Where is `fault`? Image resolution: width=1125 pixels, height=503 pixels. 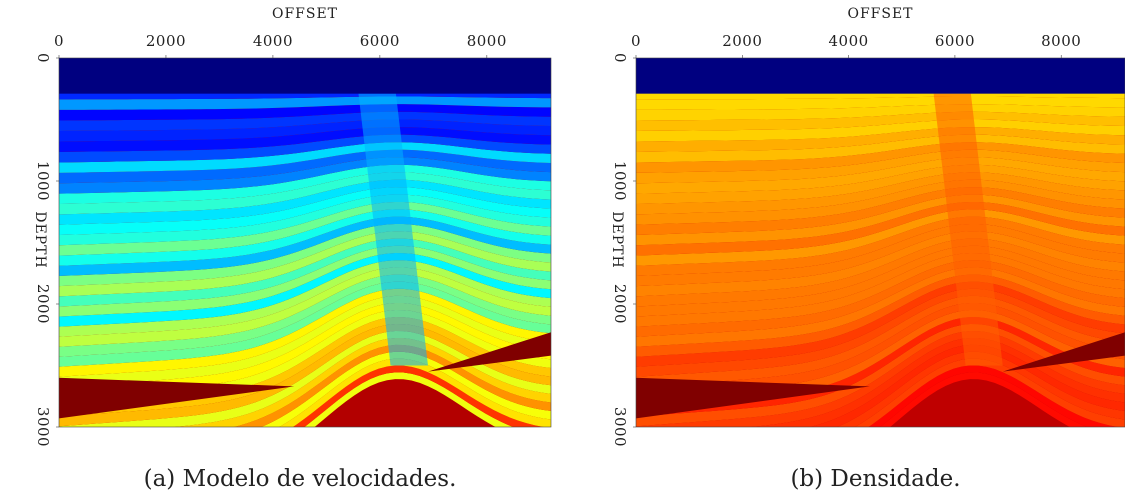 fault is located at coordinates (968, 229).